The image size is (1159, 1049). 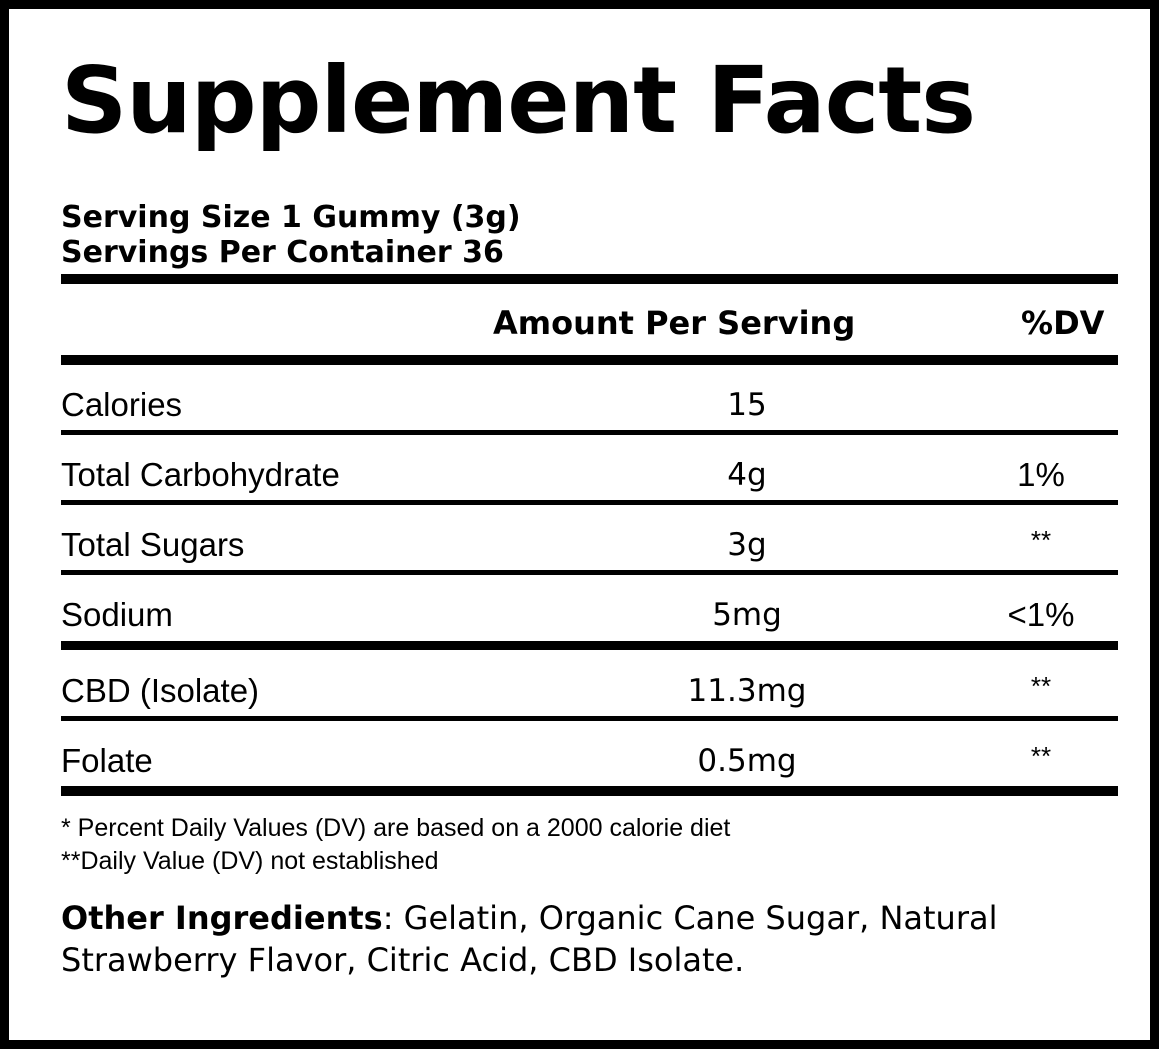 I want to click on nutrient-amount: 3g, so click(x=747, y=545).